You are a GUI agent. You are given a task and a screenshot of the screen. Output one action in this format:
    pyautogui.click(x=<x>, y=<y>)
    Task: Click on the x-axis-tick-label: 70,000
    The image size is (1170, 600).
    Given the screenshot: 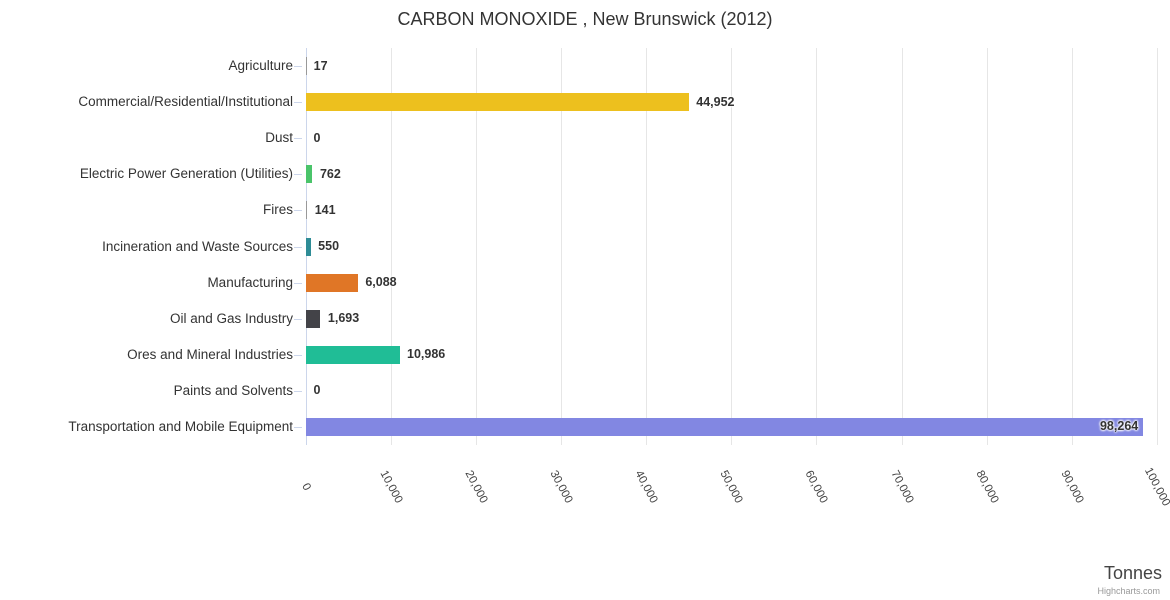 What is the action you would take?
    pyautogui.click(x=901, y=487)
    